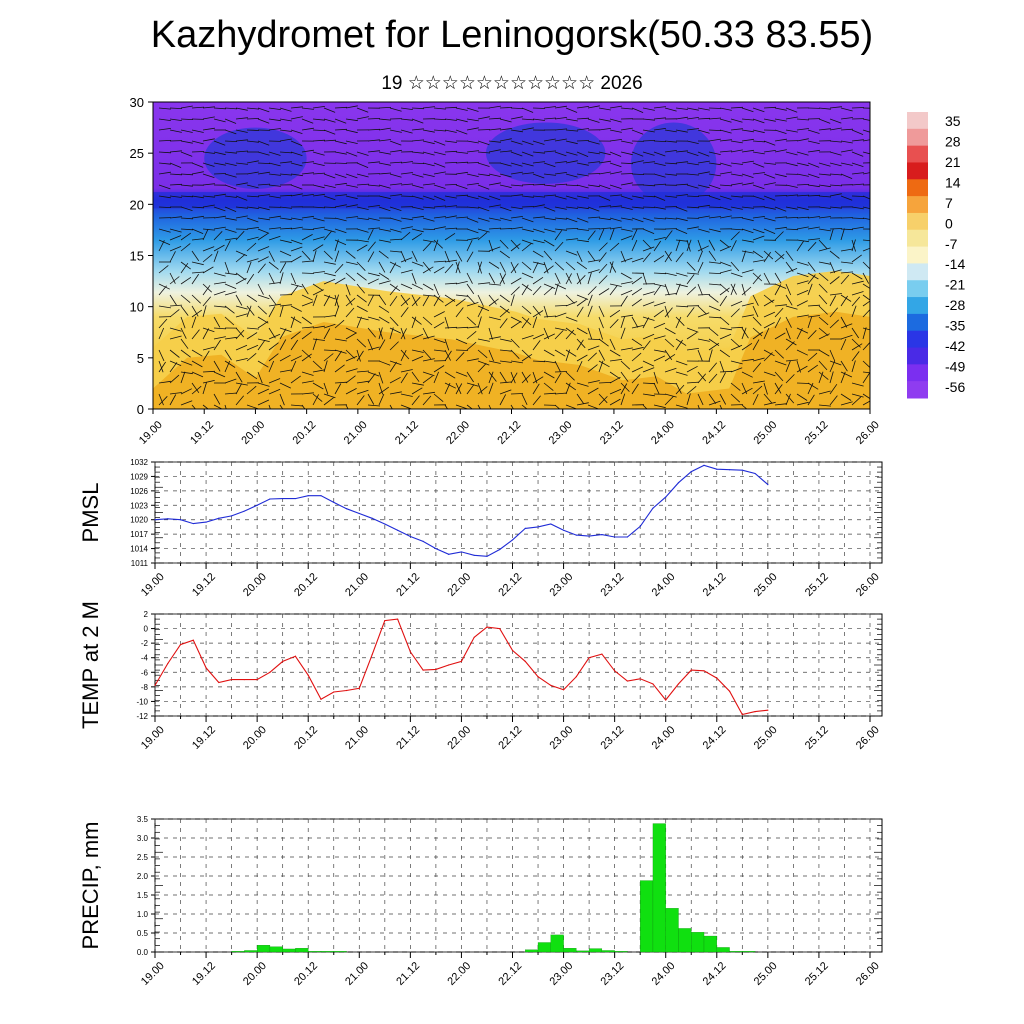 Image resolution: width=1024 pixels, height=1024 pixels. Describe the element at coordinates (561, 433) in the screenshot. I see `x-tick-label: 23.00` at that location.